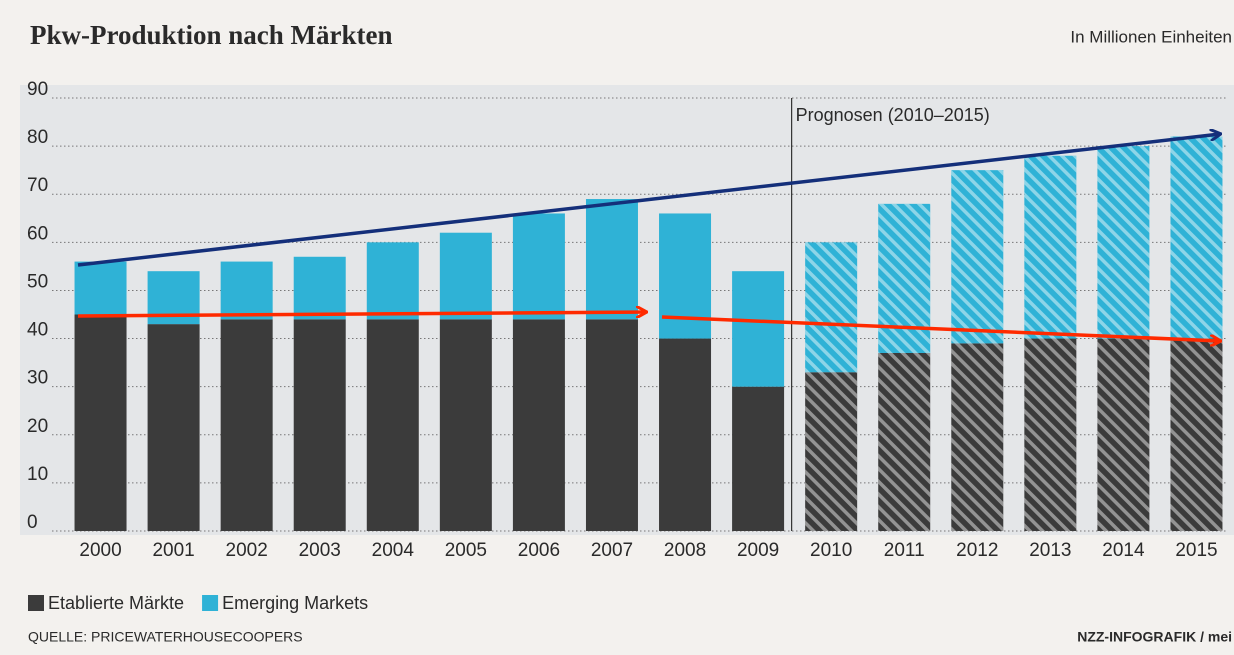 The width and height of the screenshot is (1234, 655). What do you see at coordinates (37, 330) in the screenshot?
I see `y-tick-label: 40` at bounding box center [37, 330].